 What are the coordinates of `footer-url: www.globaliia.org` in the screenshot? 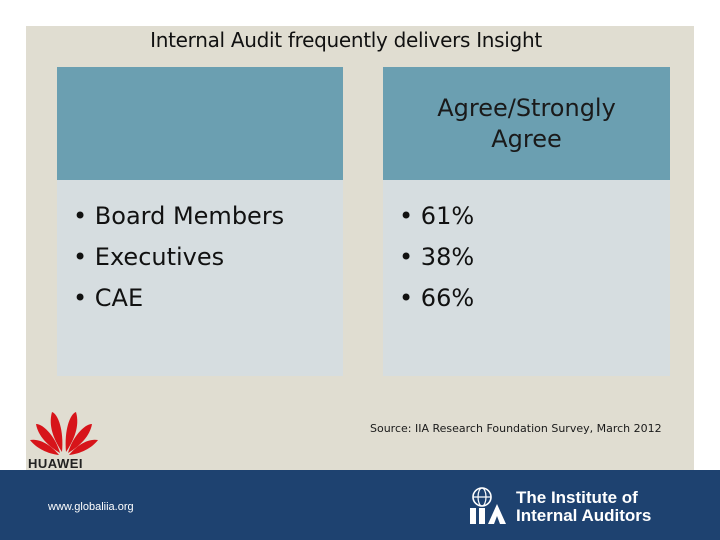 It's located at (91, 507).